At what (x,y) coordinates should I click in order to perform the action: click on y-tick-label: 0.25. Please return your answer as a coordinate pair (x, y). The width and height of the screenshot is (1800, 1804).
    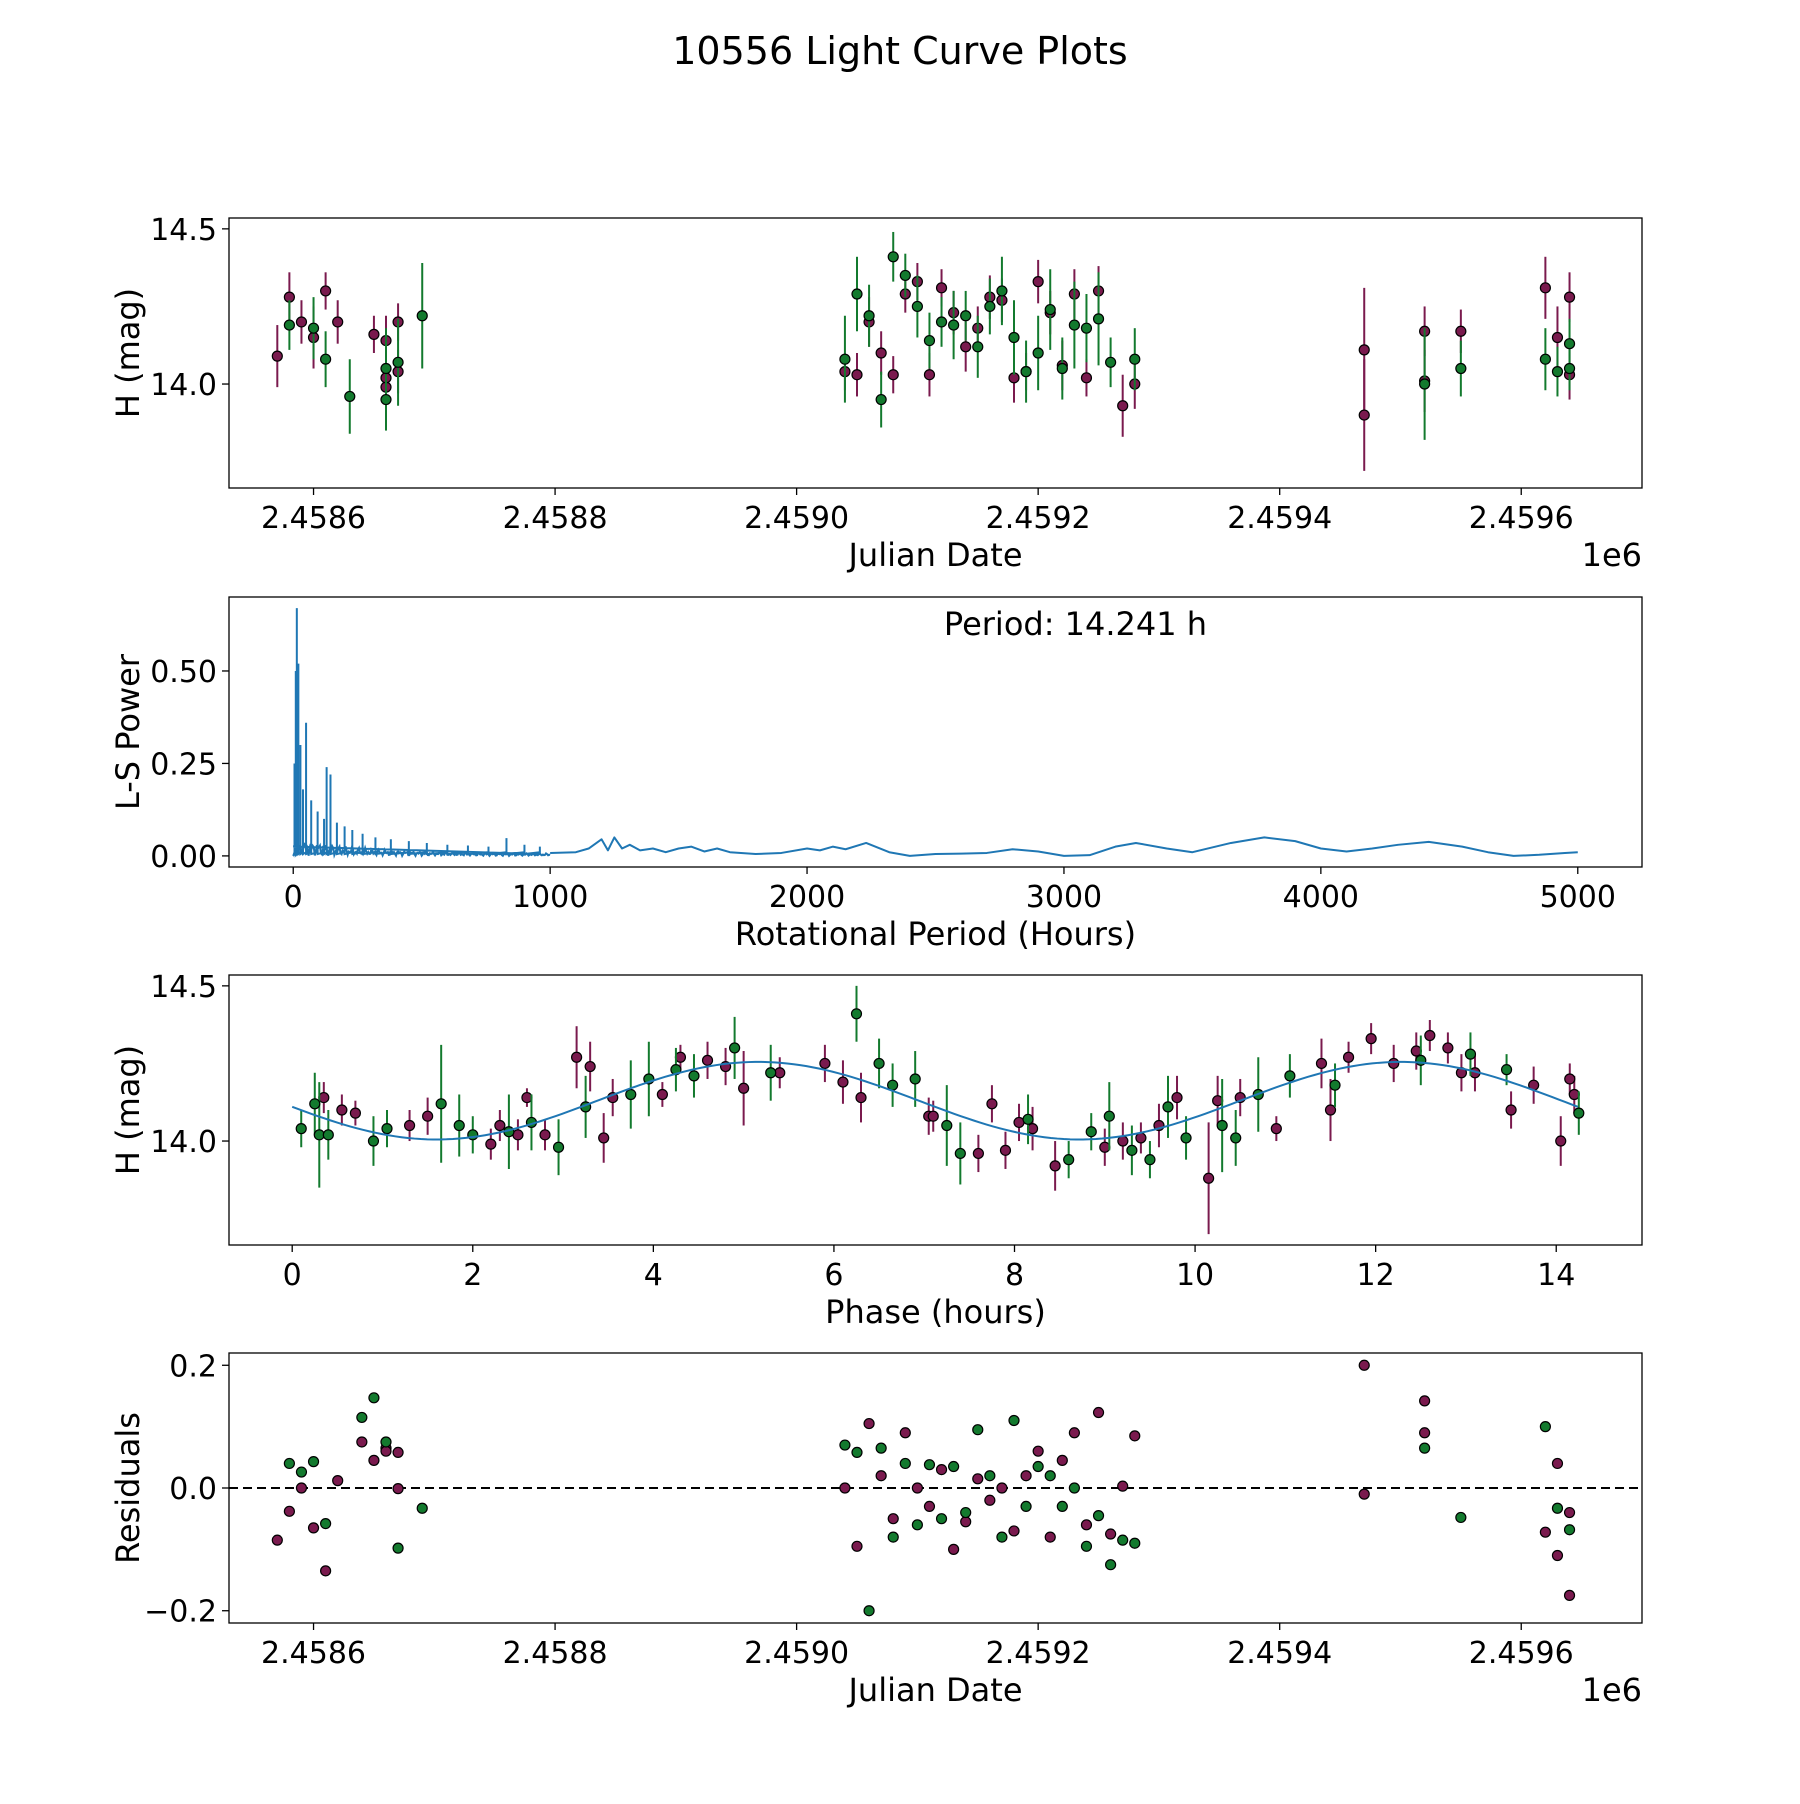
    Looking at the image, I should click on (183, 764).